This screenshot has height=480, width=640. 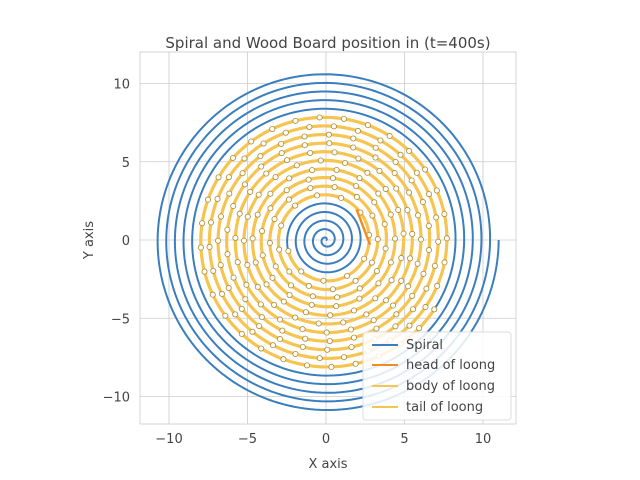 What do you see at coordinates (450, 365) in the screenshot?
I see `legend-label-head: head of loong` at bounding box center [450, 365].